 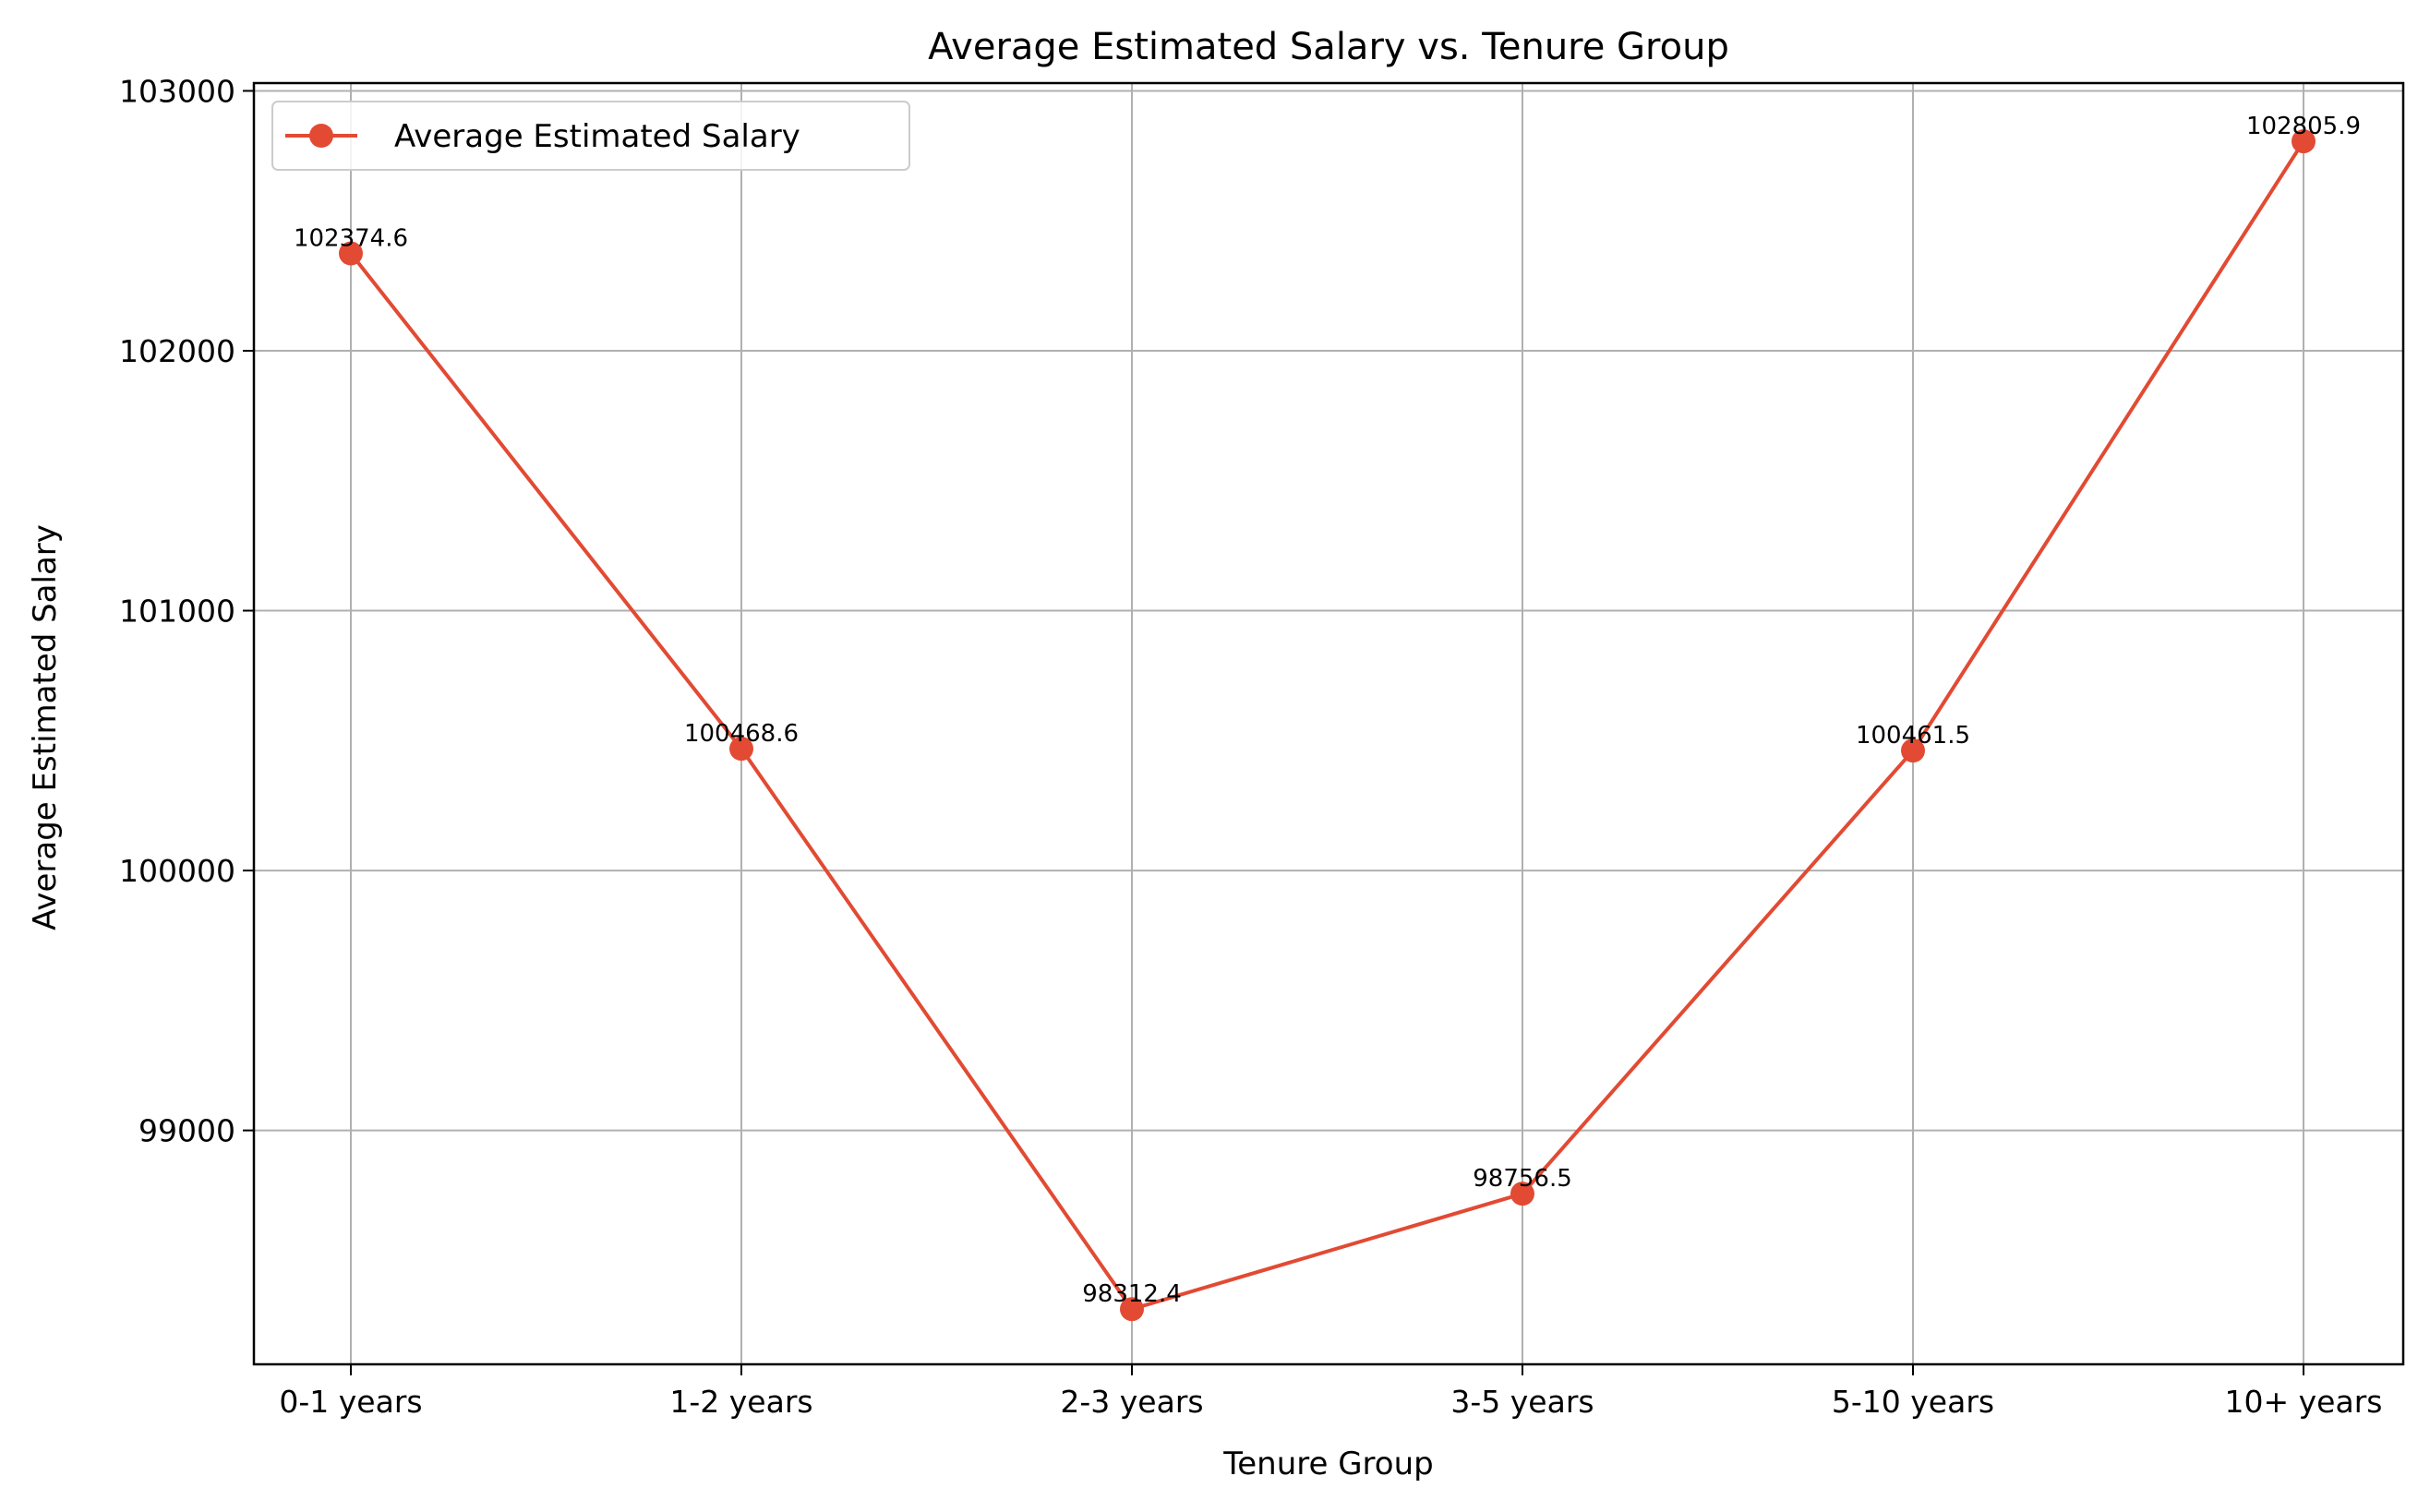 I want to click on y-tick-label: 103000, so click(x=177, y=91).